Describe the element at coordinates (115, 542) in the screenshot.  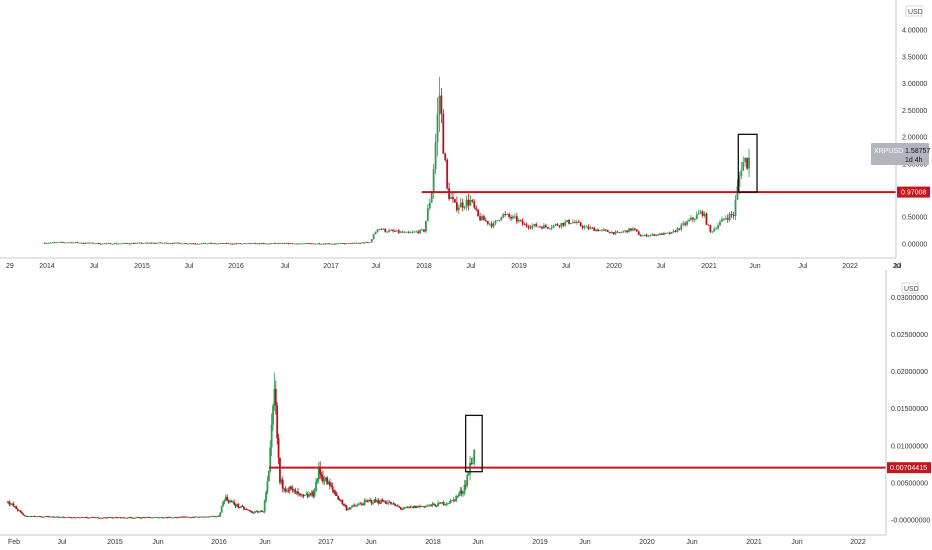
I see `p2-xtick-label: 2015` at that location.